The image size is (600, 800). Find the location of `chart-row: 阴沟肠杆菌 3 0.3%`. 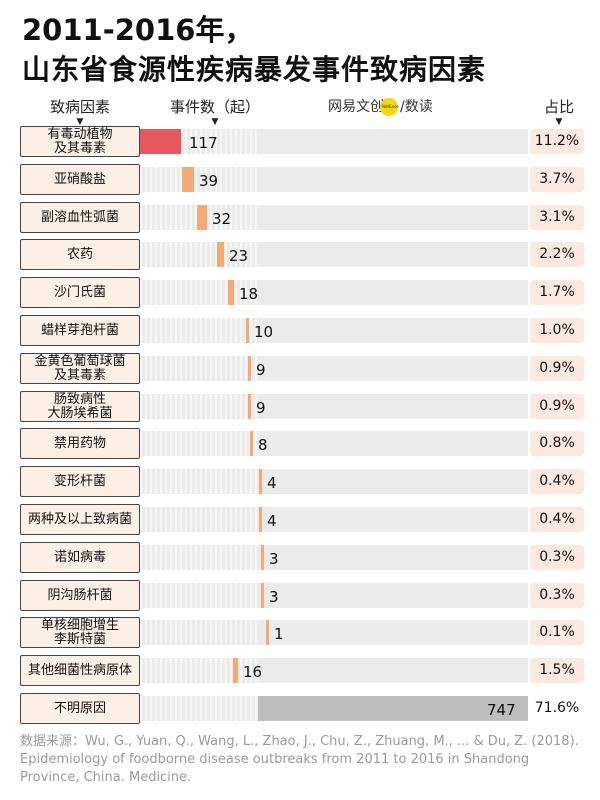

chart-row: 阴沟肠杆菌 3 0.3% is located at coordinates (300, 595).